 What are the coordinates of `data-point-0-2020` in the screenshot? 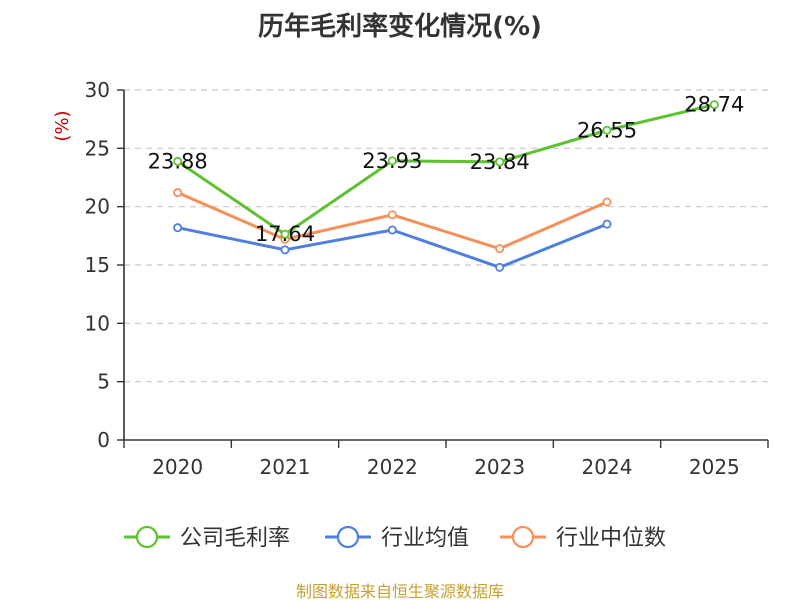 It's located at (178, 161).